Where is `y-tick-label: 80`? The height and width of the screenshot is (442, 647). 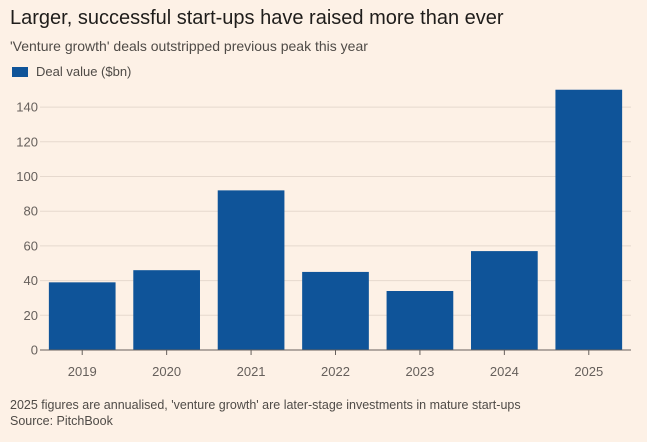
y-tick-label: 80 is located at coordinates (31, 211).